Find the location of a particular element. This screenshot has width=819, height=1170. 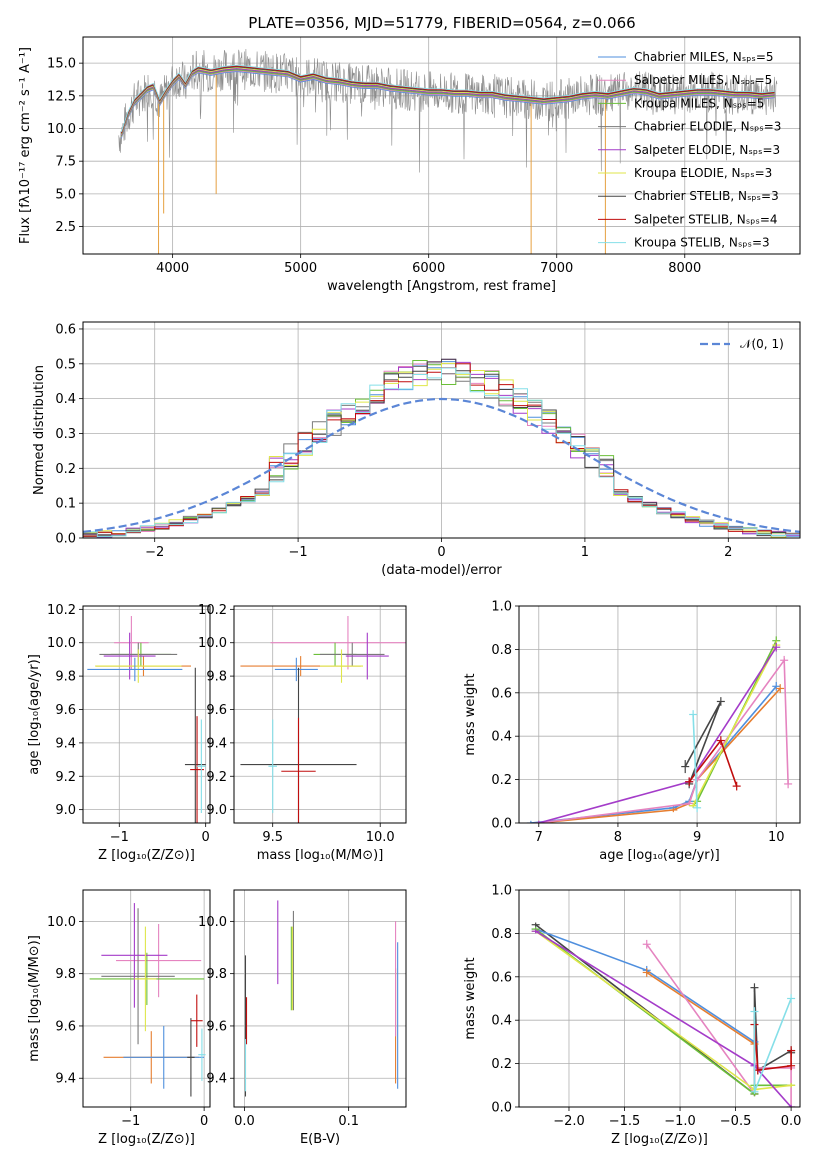

legend-label: Salpeter STELIB, Nₛₚₛ=4 is located at coordinates (706, 219).